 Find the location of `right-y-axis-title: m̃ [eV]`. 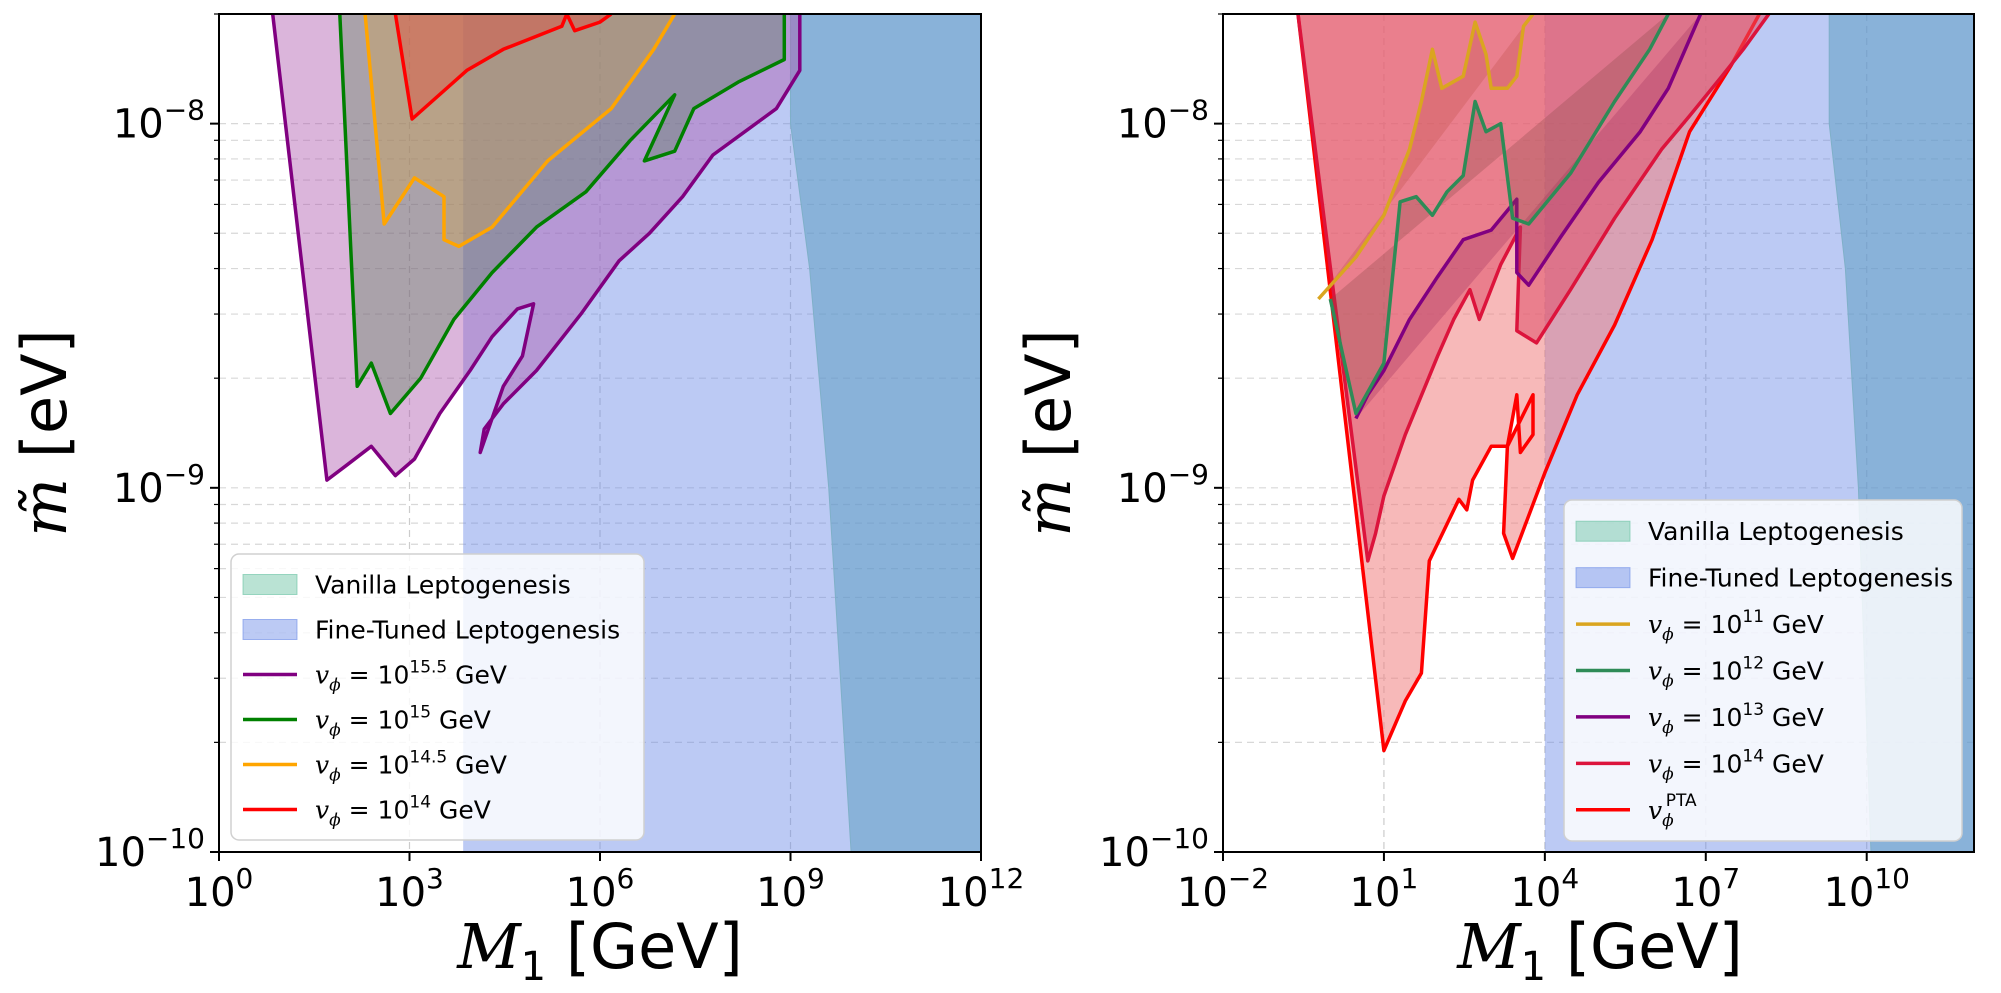

right-y-axis-title: m̃ [eV] is located at coordinates (1048, 432).